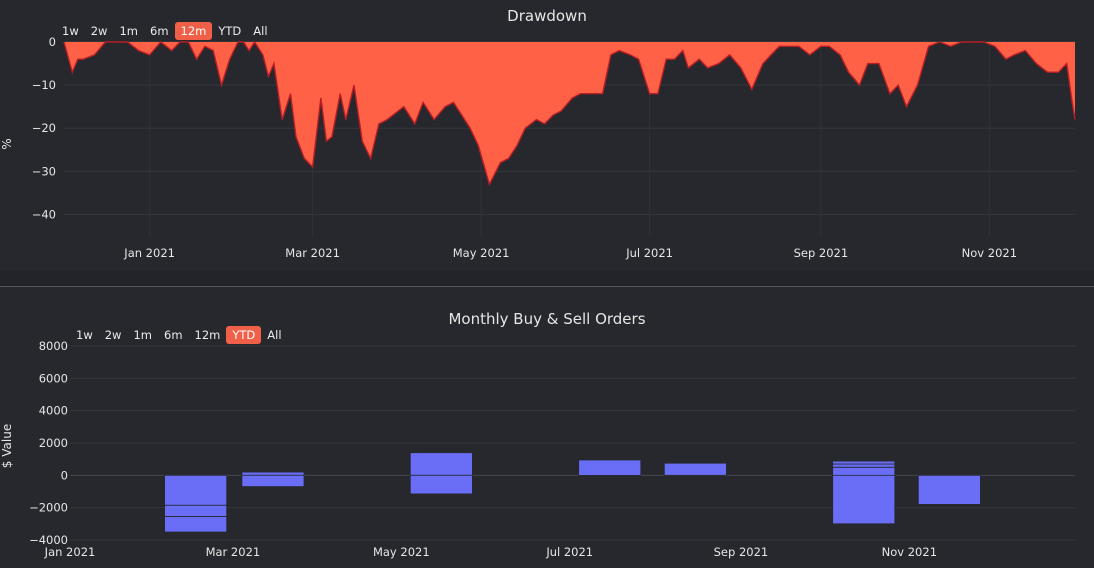 The height and width of the screenshot is (568, 1094). What do you see at coordinates (821, 253) in the screenshot?
I see `drawdown-x-tick: Sep 2021` at bounding box center [821, 253].